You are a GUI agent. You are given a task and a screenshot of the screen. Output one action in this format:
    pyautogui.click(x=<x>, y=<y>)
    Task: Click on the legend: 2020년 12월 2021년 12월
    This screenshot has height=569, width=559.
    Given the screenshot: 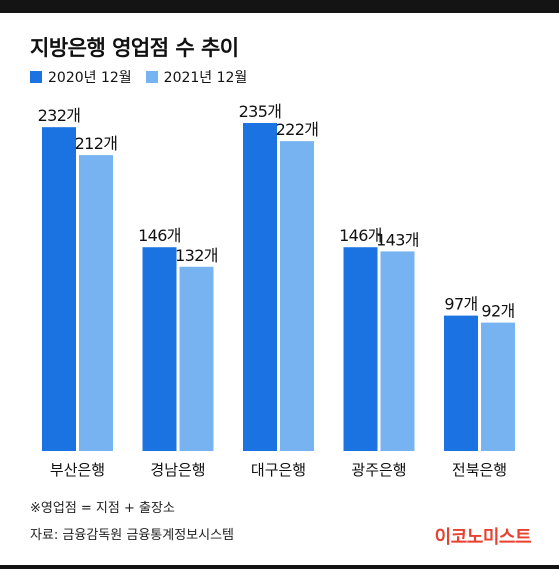 What is the action you would take?
    pyautogui.click(x=145, y=77)
    